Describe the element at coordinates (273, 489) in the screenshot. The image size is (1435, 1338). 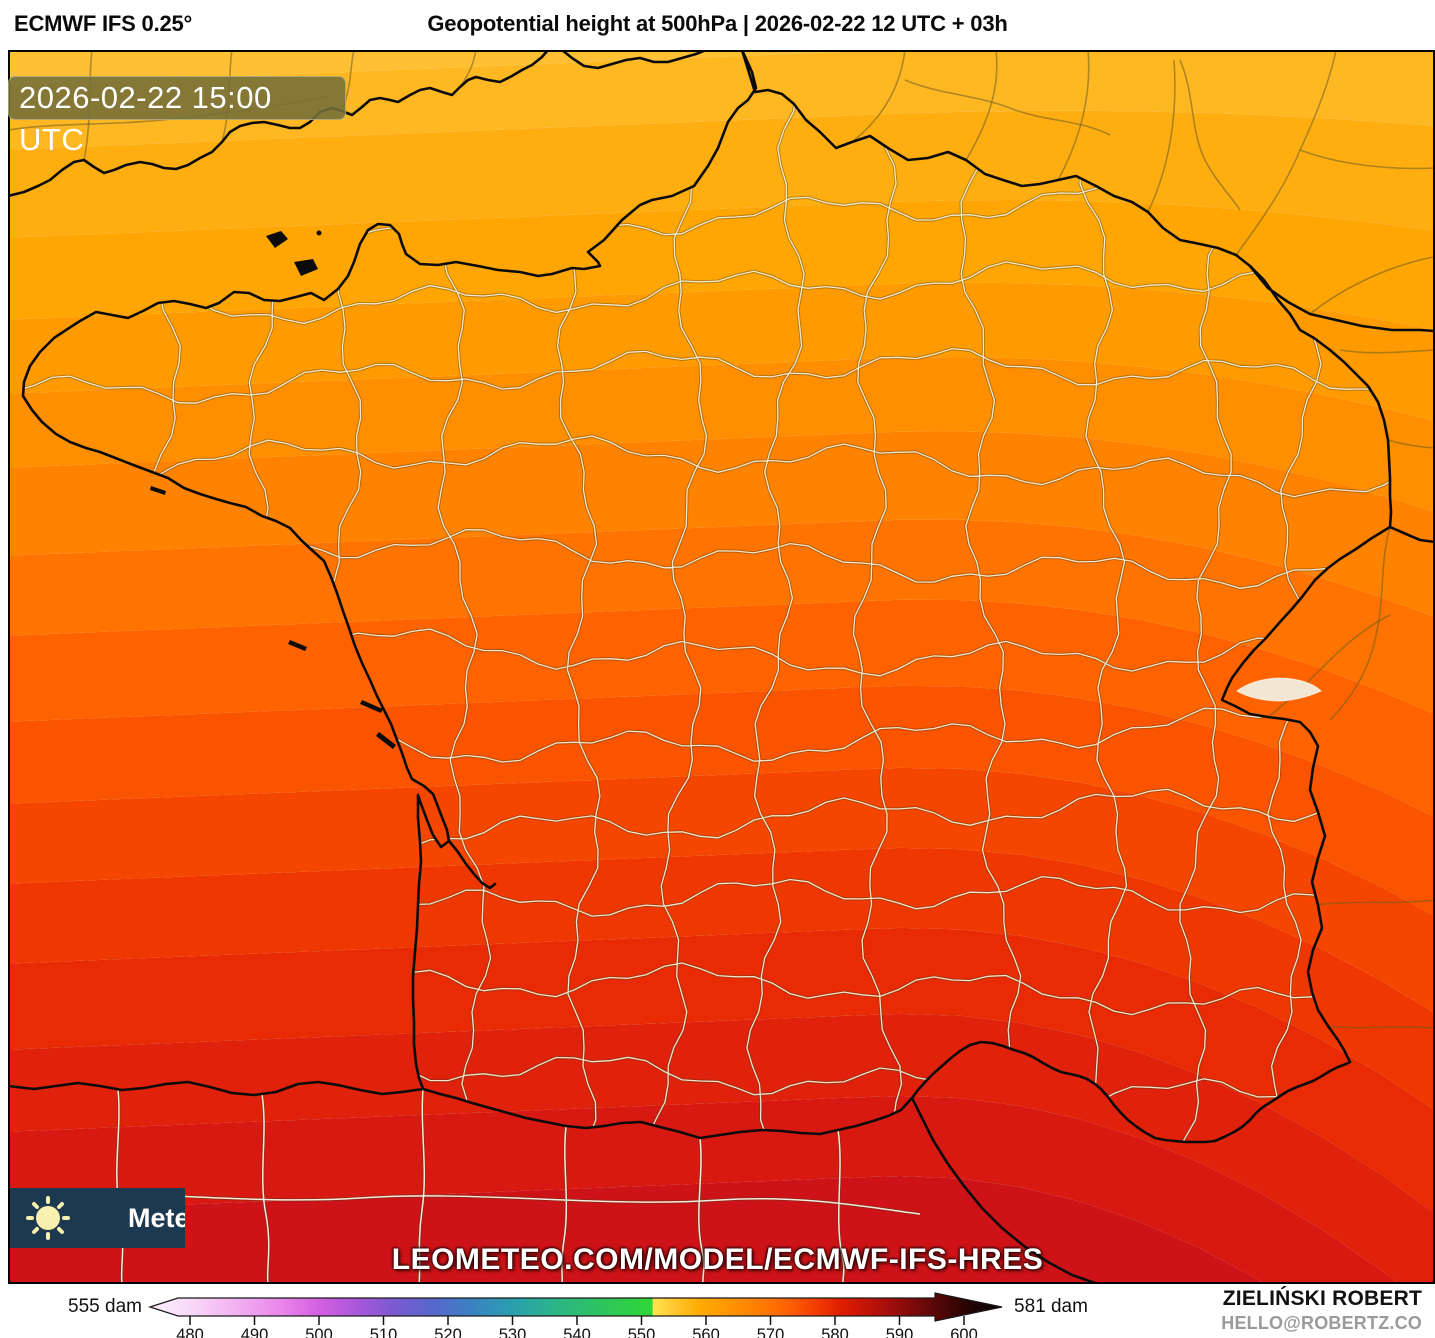
I see `islands` at that location.